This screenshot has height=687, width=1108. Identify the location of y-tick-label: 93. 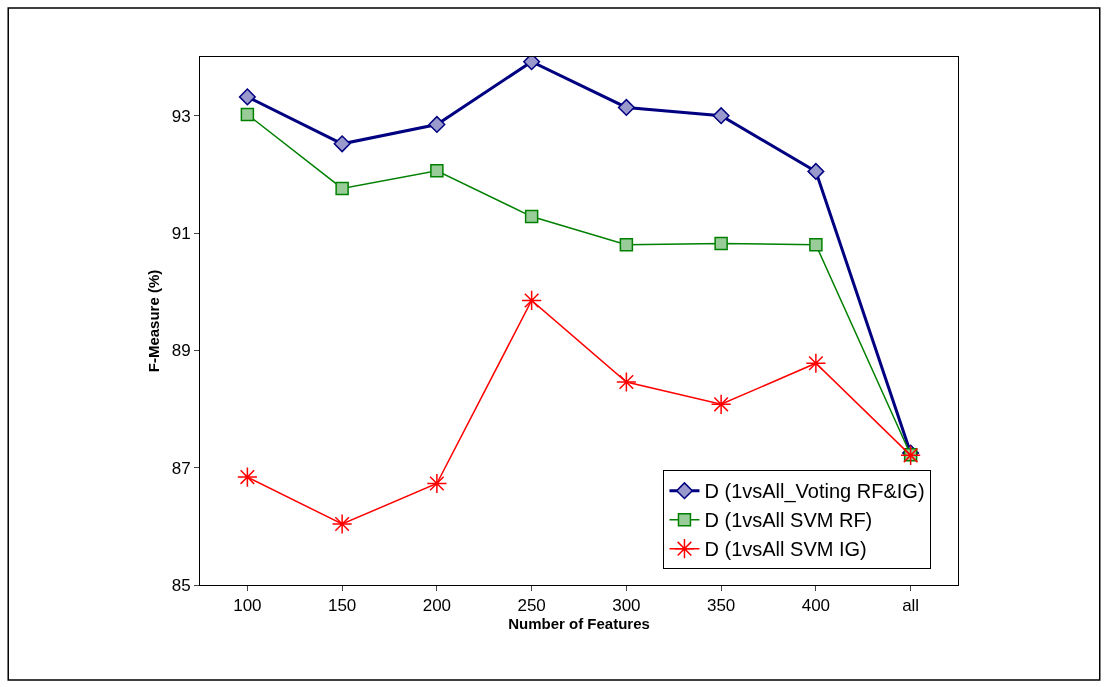
(181, 116).